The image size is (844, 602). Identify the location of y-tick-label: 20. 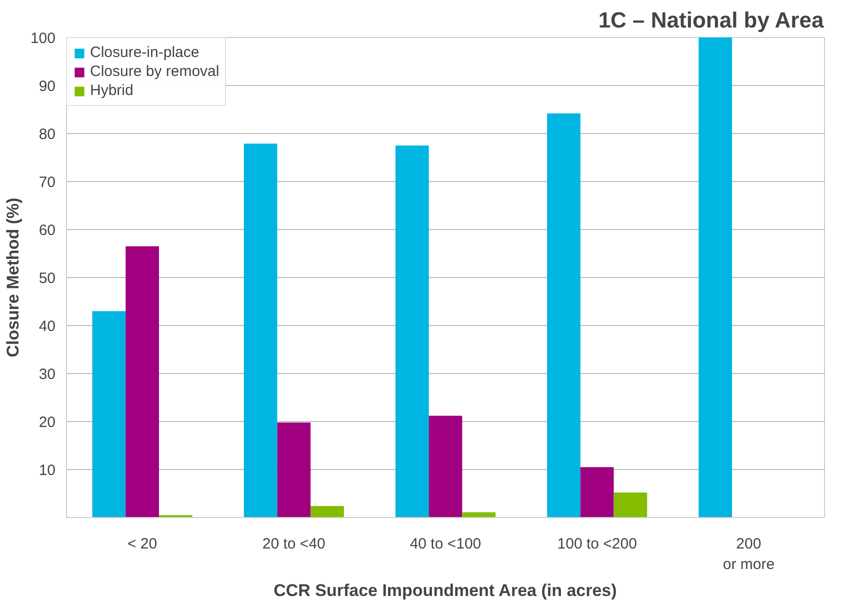
(47, 422).